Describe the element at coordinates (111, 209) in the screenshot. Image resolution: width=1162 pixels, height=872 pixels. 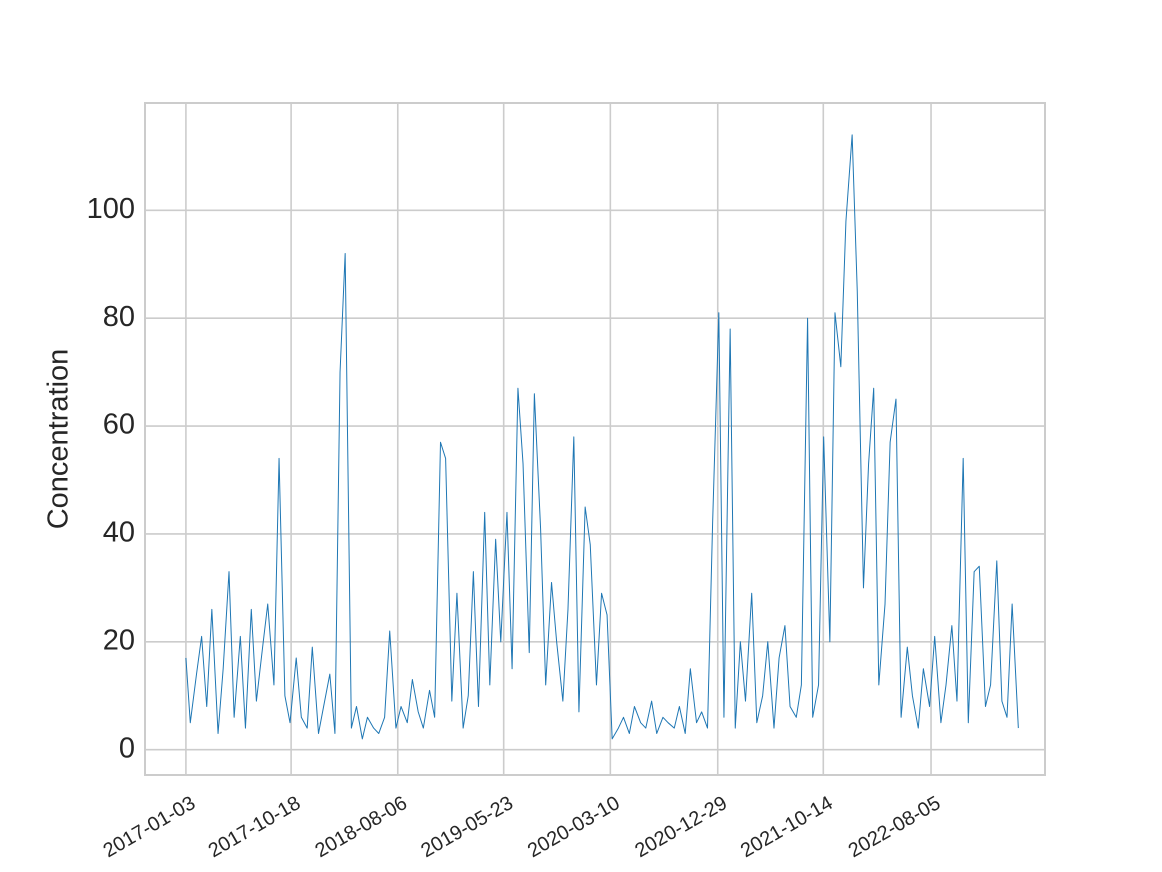
I see `y-tick-label: 100` at that location.